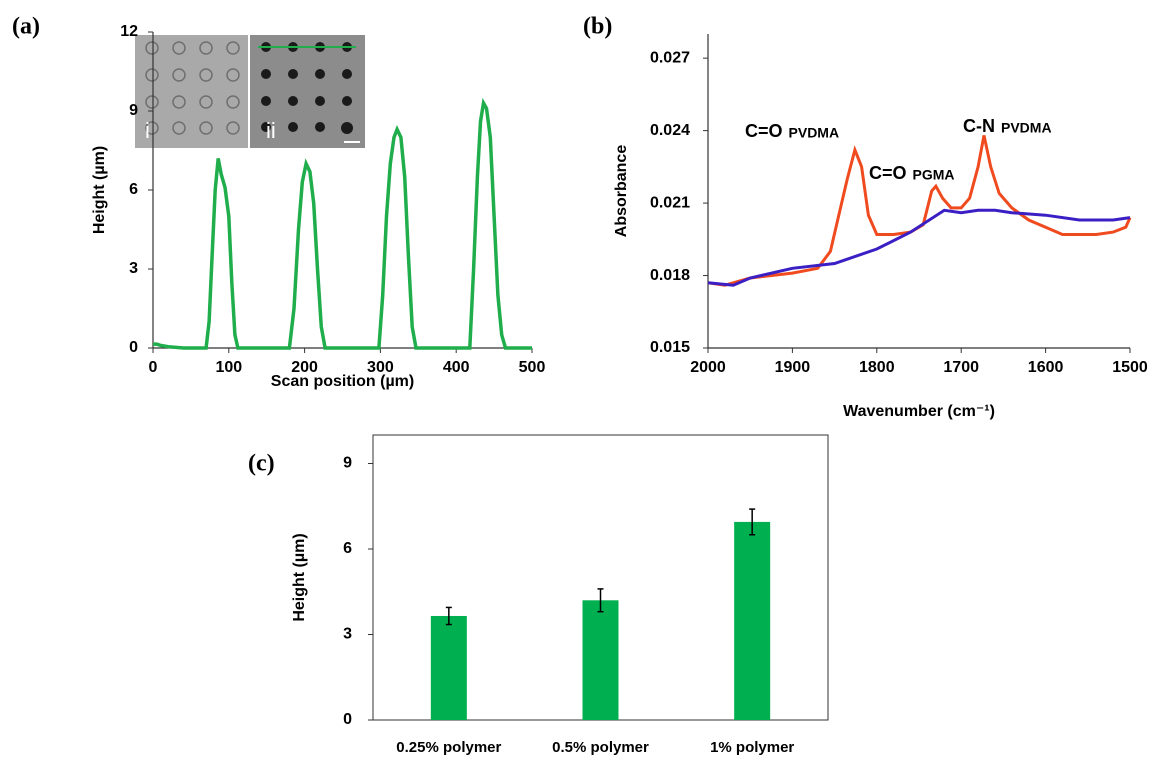  Describe the element at coordinates (919, 411) in the screenshot. I see `x-axis-label: Wavenumber (cm⁻¹)` at that location.